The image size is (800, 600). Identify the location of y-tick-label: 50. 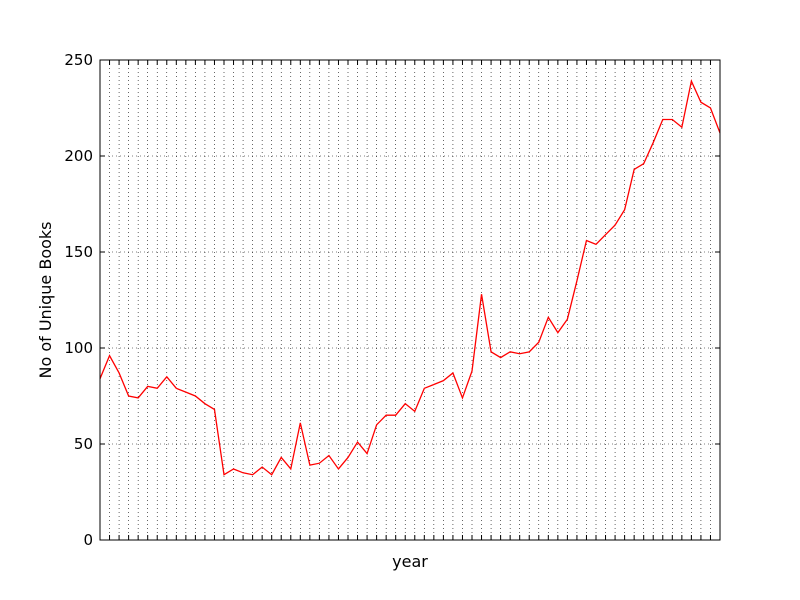
(83, 444).